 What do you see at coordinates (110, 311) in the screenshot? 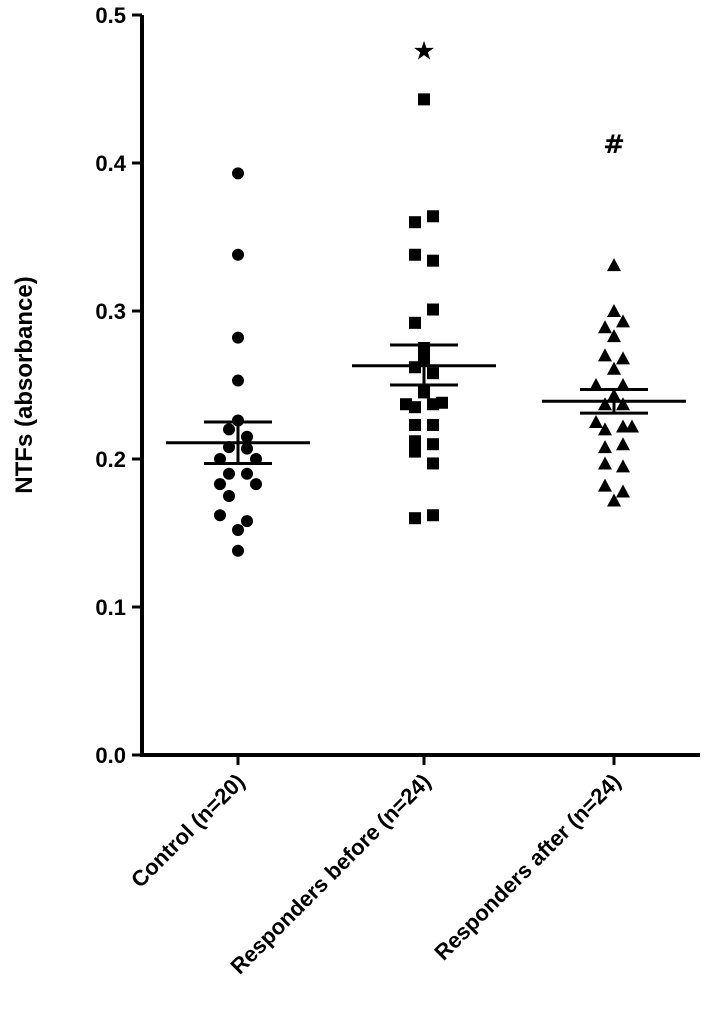
I see `y-tick-label: 0.3` at bounding box center [110, 311].